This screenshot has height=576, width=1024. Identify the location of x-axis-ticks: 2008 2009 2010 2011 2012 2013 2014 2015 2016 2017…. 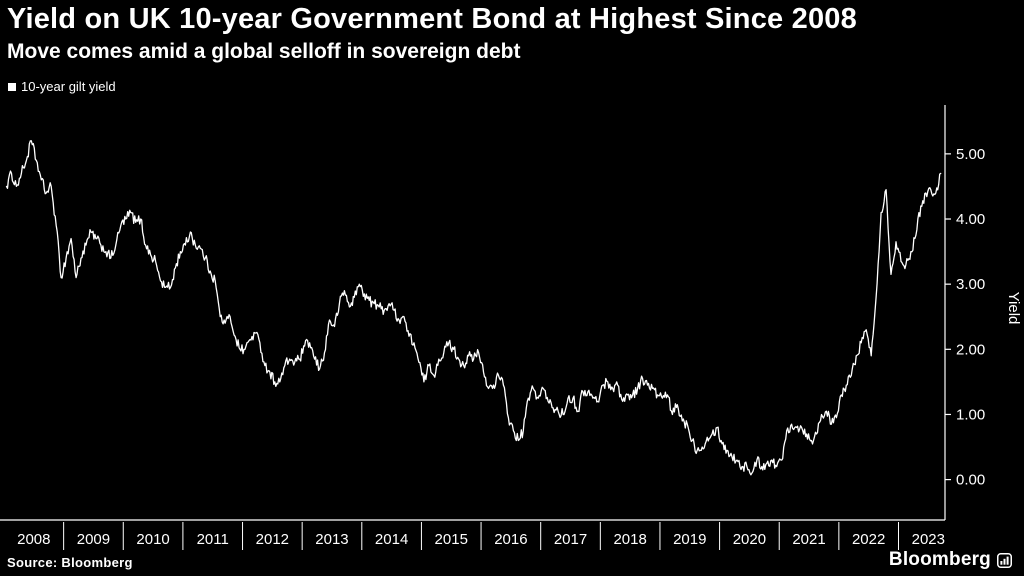
(481, 536).